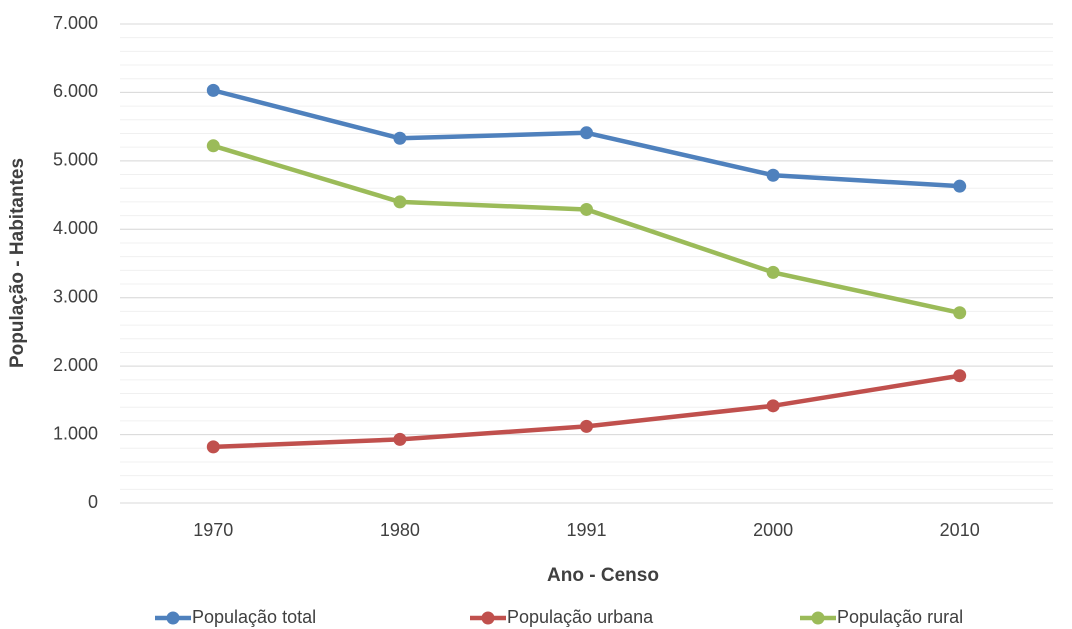 This screenshot has width=1072, height=629. I want to click on x-tick-label: 2000, so click(773, 530).